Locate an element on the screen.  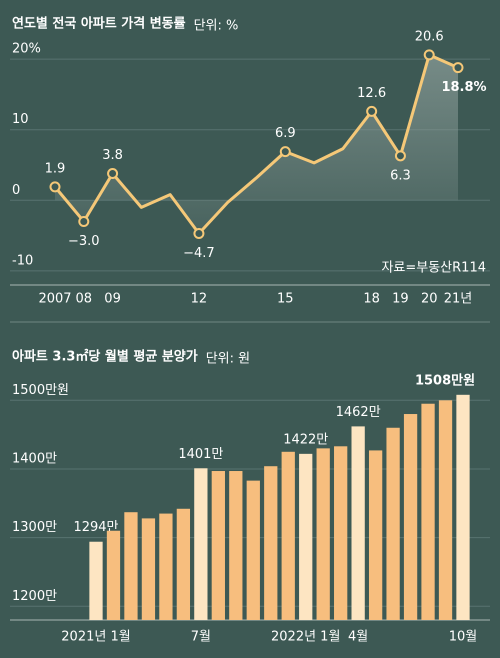
data-label: 1508만원 is located at coordinates (445, 380).